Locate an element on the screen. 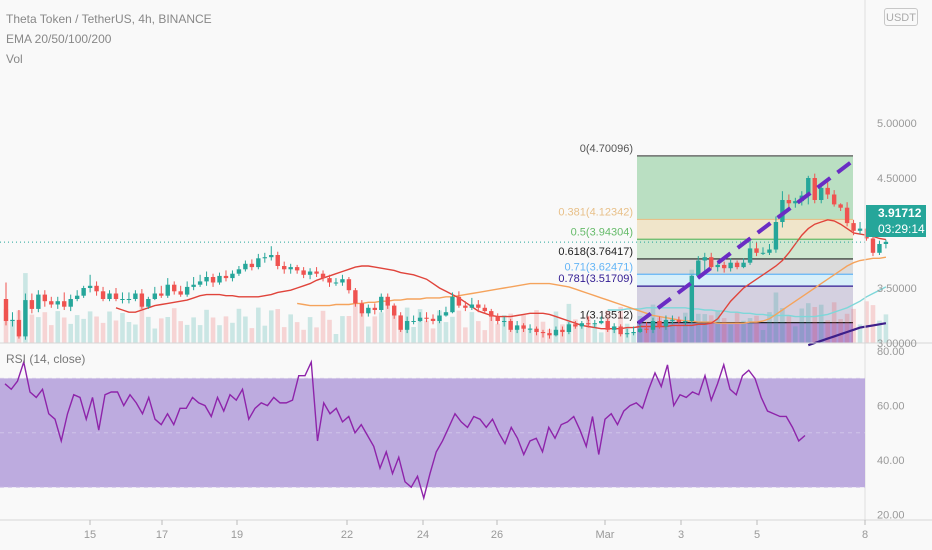 This screenshot has width=932, height=550. trend-line is located at coordinates (745, 242).